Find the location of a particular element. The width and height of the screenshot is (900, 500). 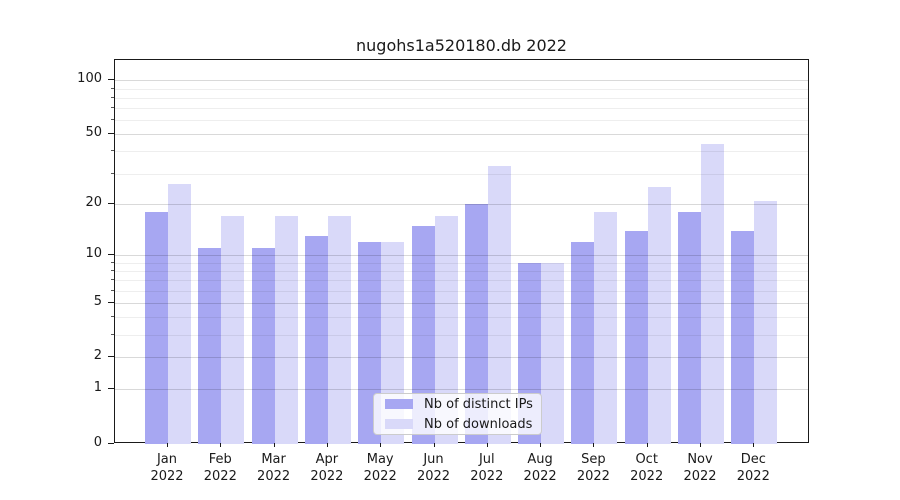

x-tick-label-feb: Feb 2022 is located at coordinates (220, 468).